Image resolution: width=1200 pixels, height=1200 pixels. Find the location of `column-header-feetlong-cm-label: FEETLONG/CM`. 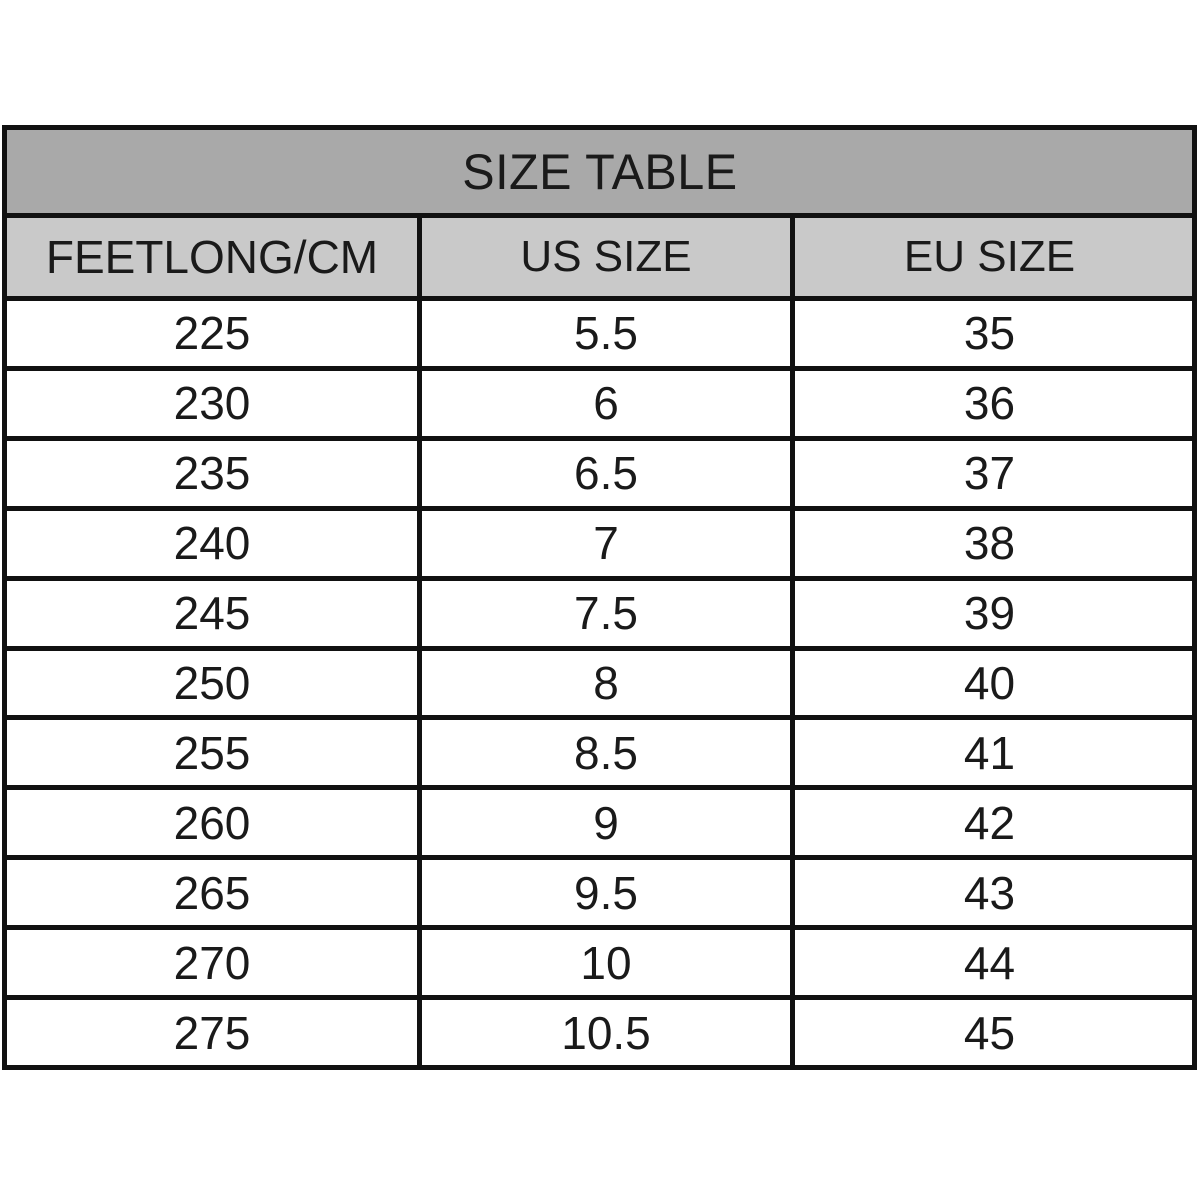

column-header-feetlong-cm-label: FEETLONG/CM is located at coordinates (212, 257).